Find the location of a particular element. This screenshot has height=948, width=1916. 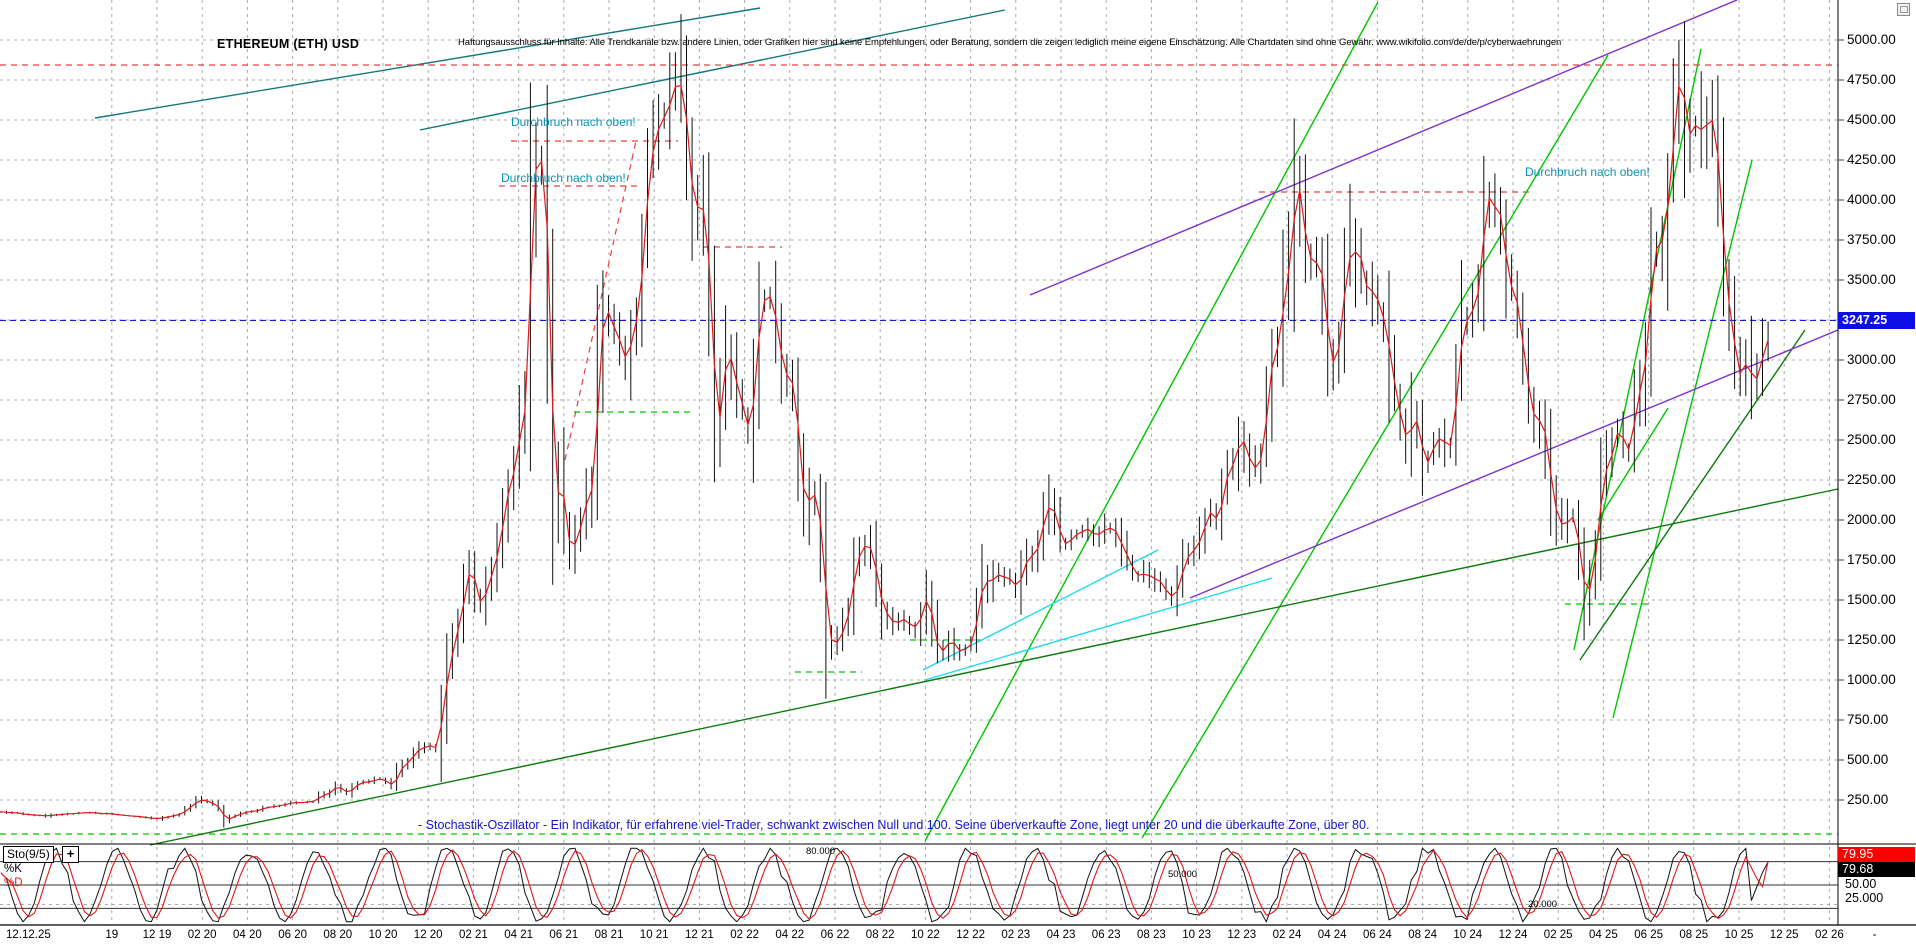

y-axis-label: 4750.00 is located at coordinates (1871, 79).